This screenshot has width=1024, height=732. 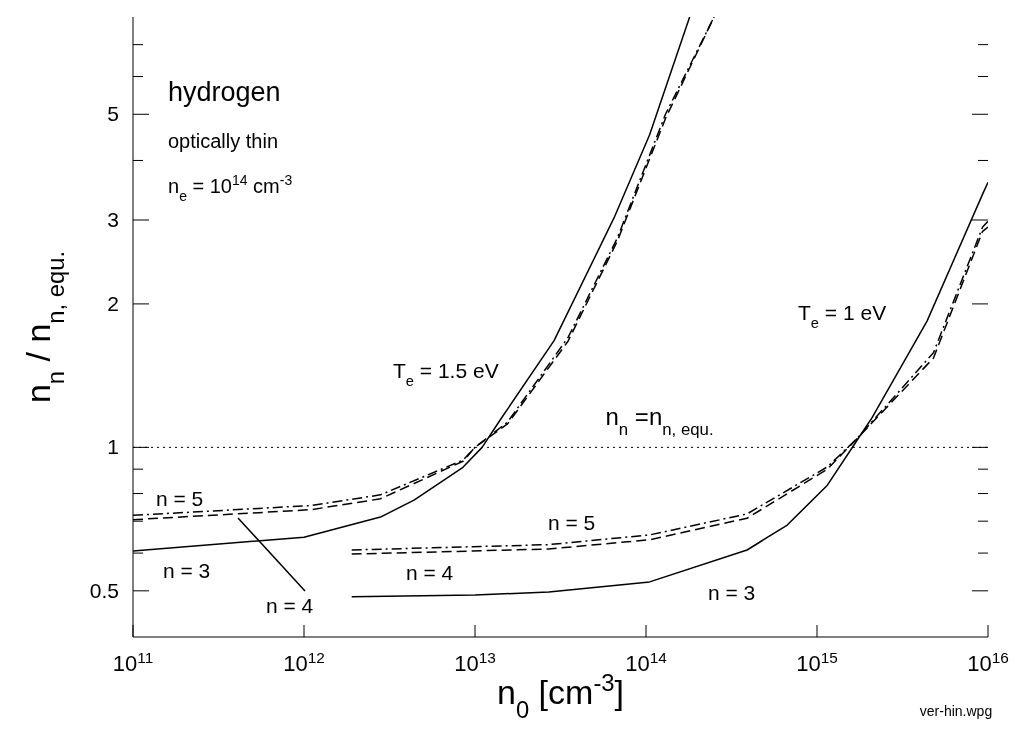 What do you see at coordinates (113, 303) in the screenshot?
I see `y-tick-label: 2` at bounding box center [113, 303].